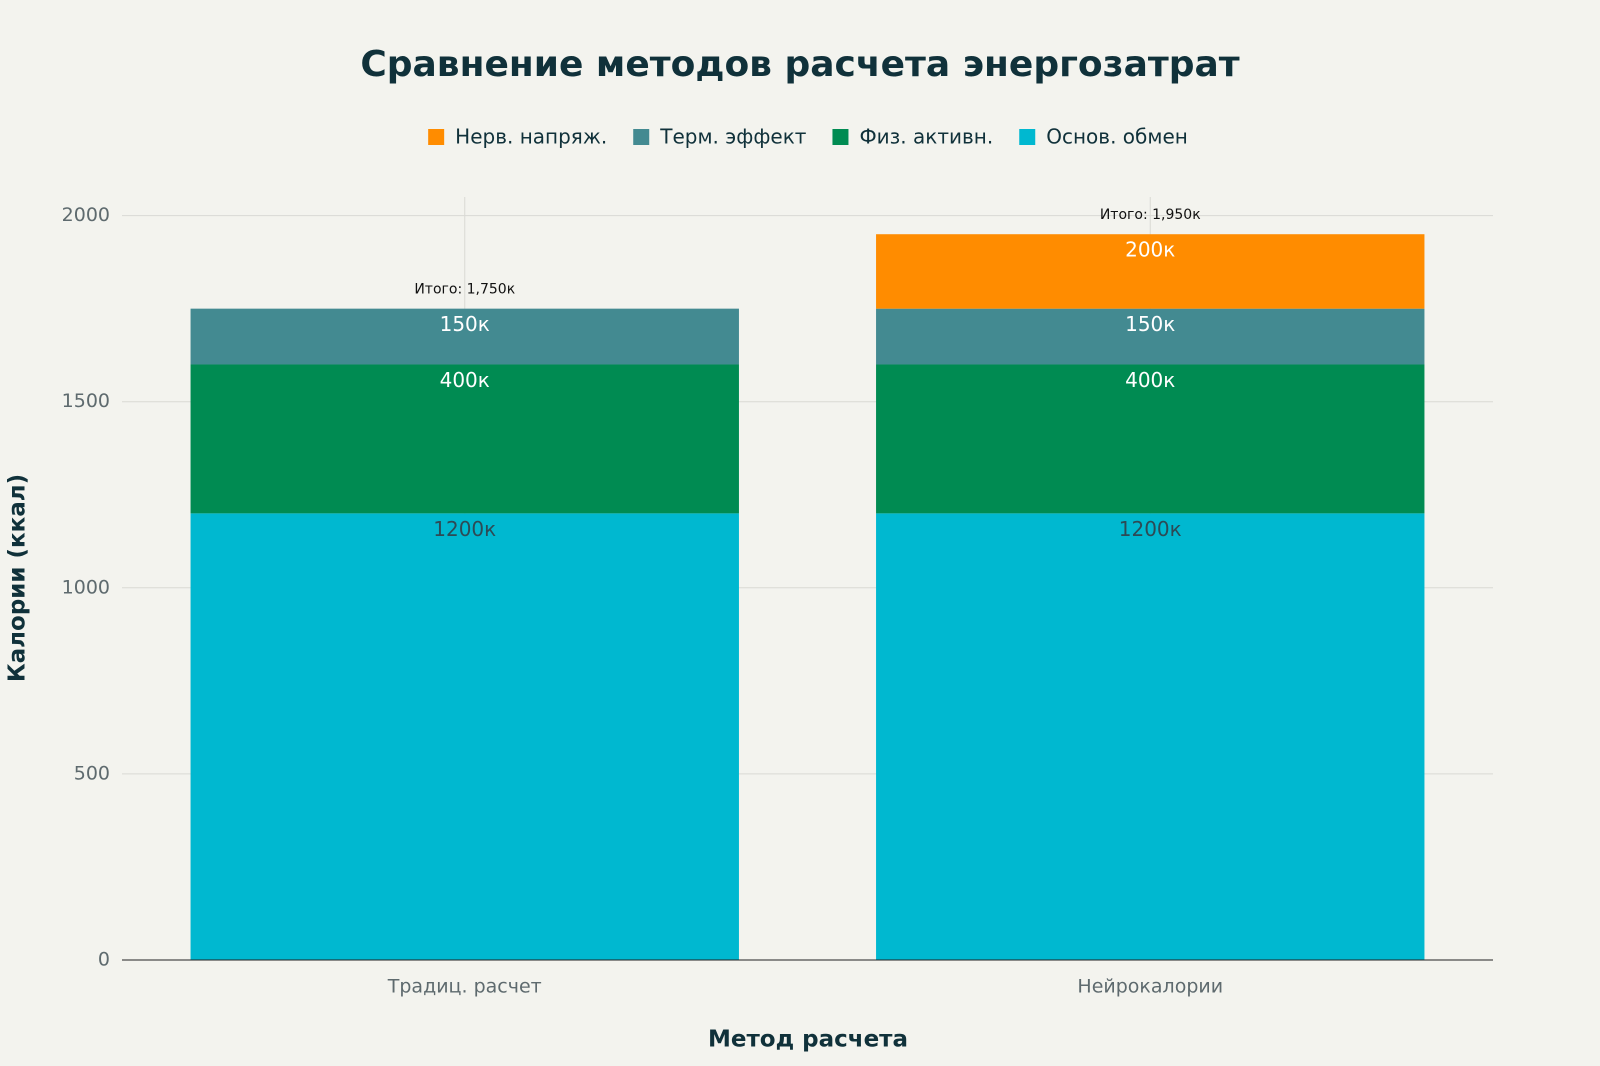 This screenshot has width=1600, height=1066. What do you see at coordinates (104, 960) in the screenshot?
I see `y-tick-label: 0` at bounding box center [104, 960].